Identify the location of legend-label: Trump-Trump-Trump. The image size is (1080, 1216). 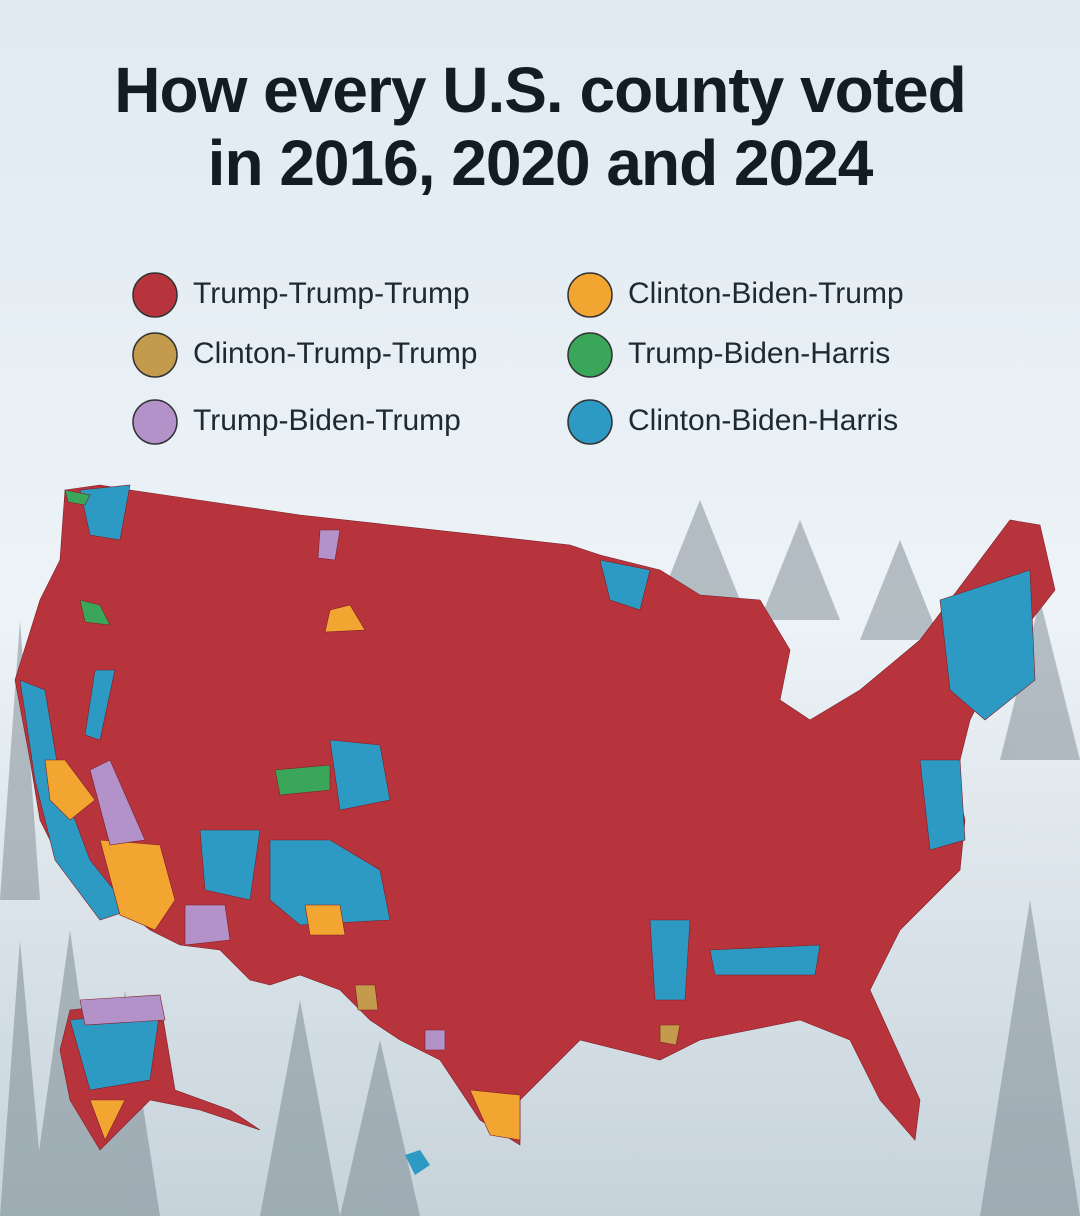
(331, 293).